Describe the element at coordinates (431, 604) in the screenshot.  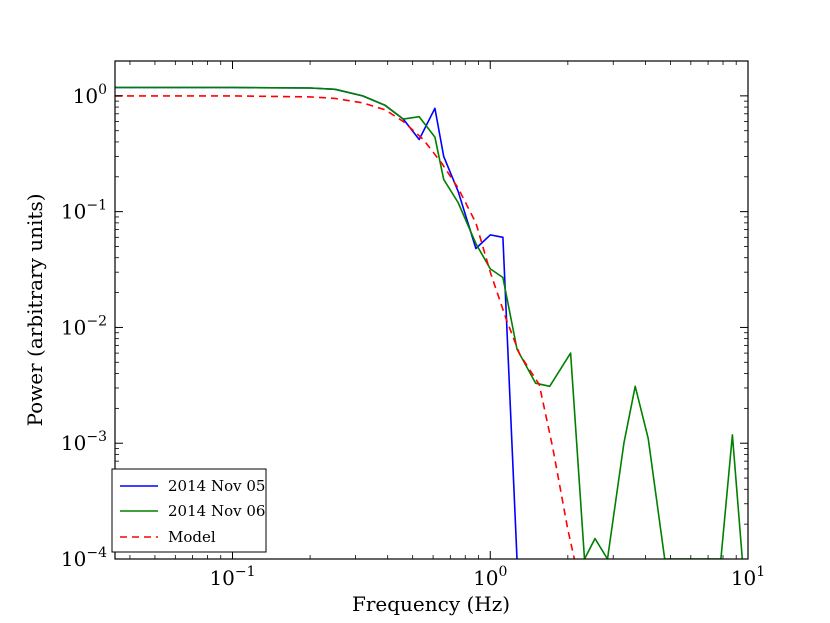
I see `x-axis-label: Frequency (Hz)` at that location.